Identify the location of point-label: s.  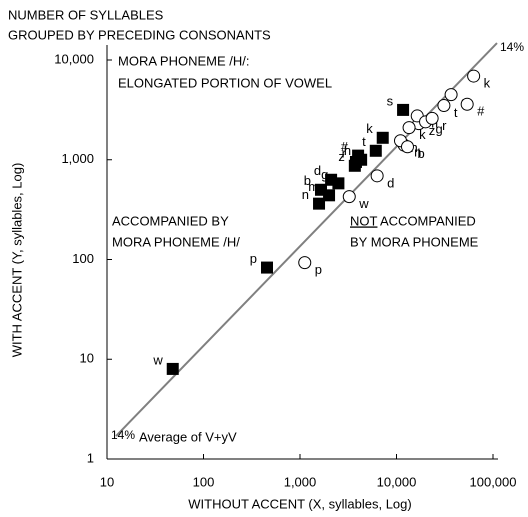
(390, 100).